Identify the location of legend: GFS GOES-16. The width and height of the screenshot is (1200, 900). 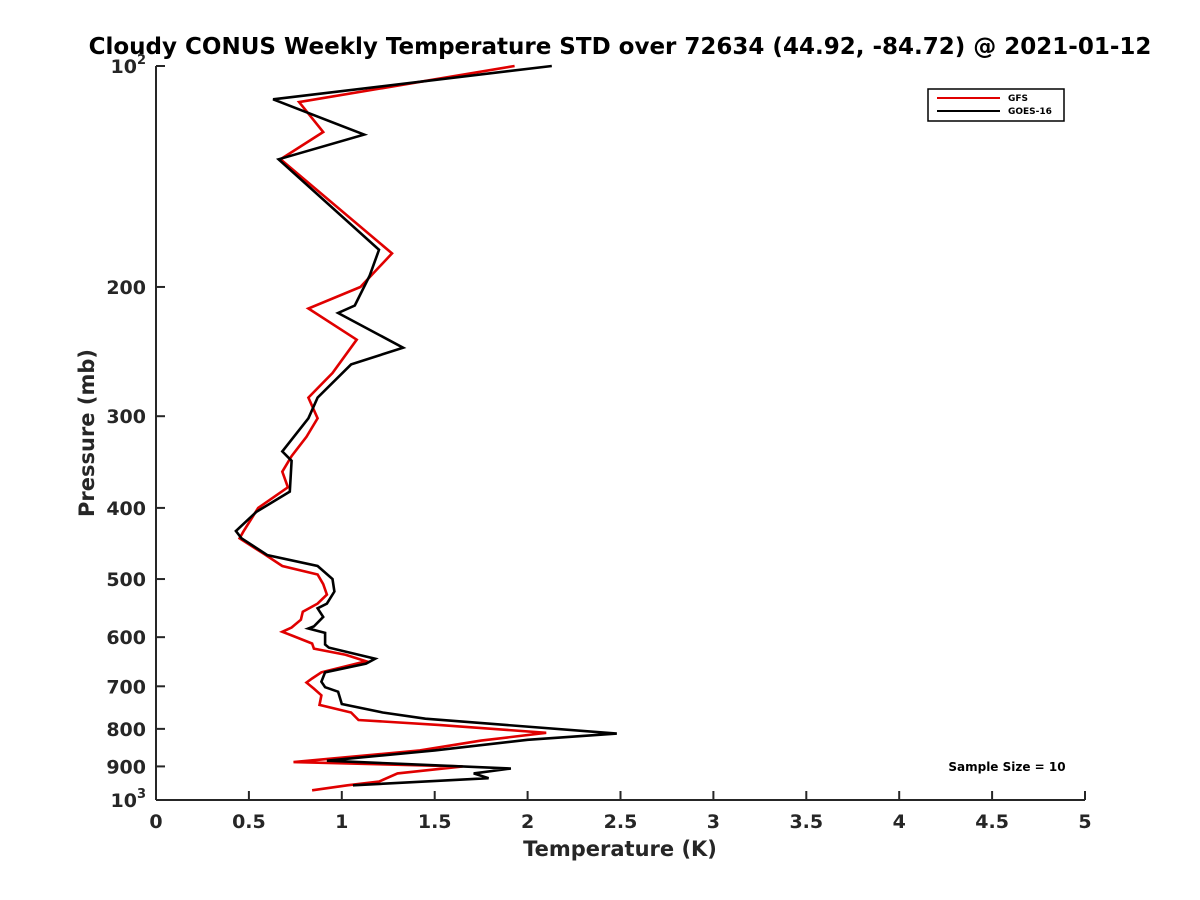
(996, 105).